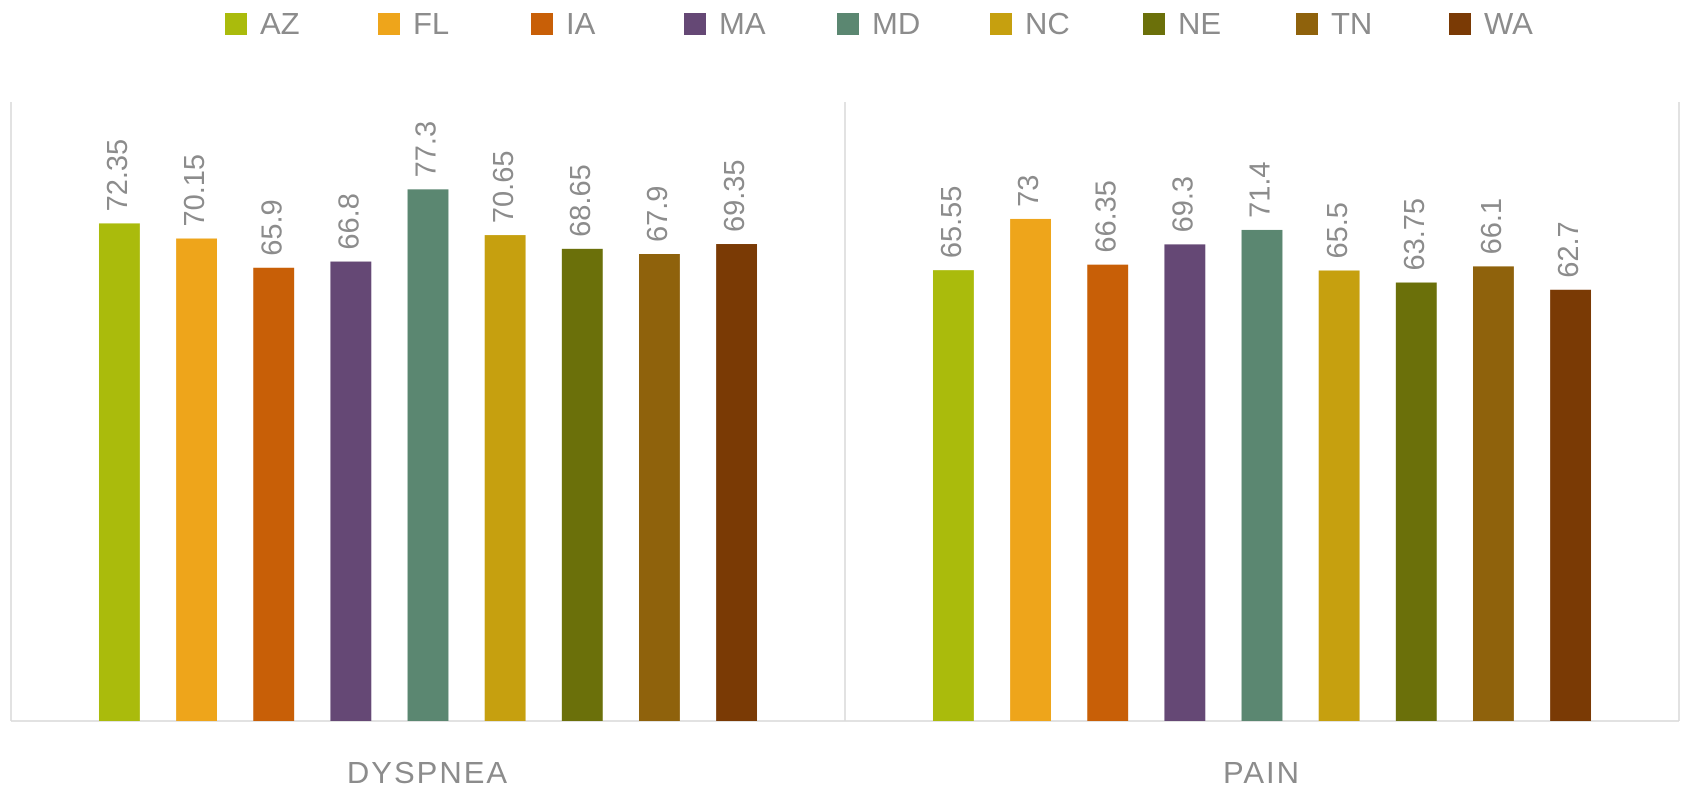  What do you see at coordinates (896, 23) in the screenshot?
I see `legend-label: MD` at bounding box center [896, 23].